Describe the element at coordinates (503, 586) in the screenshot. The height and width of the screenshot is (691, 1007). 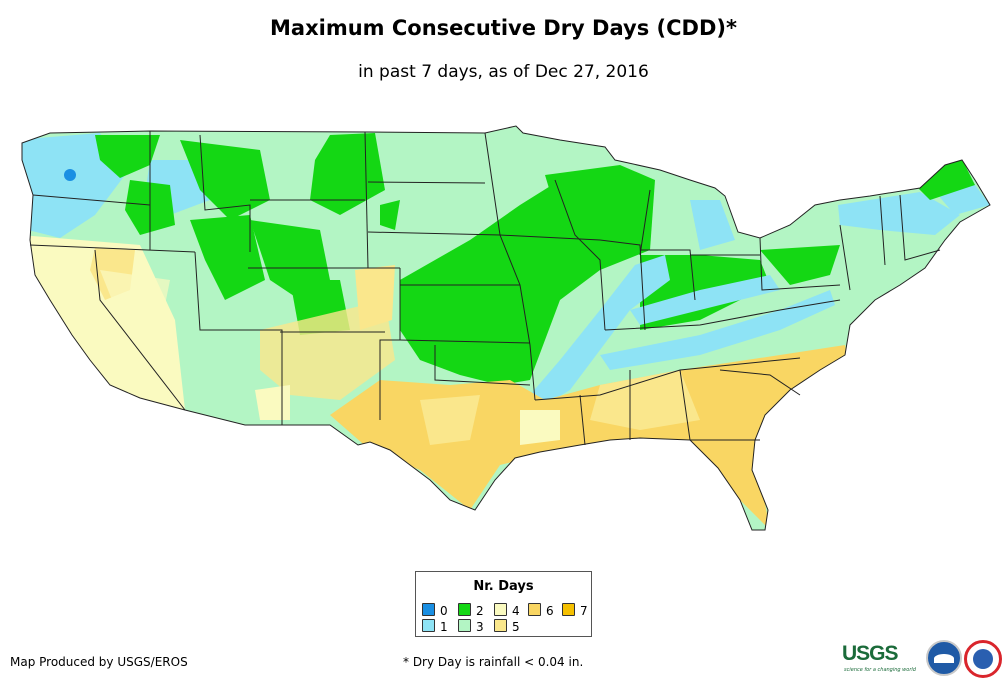
I see `legend-title: Nr. Days` at that location.